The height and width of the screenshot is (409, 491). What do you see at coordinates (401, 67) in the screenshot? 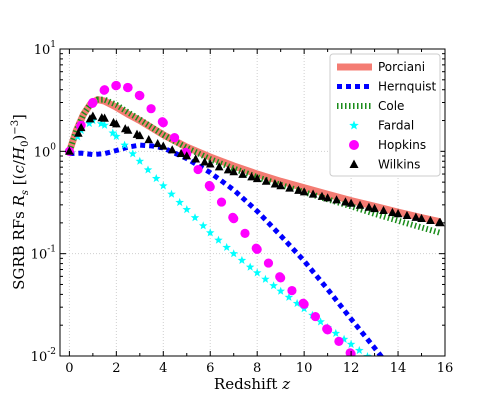
I see `legend-label: Porciani` at bounding box center [401, 67].